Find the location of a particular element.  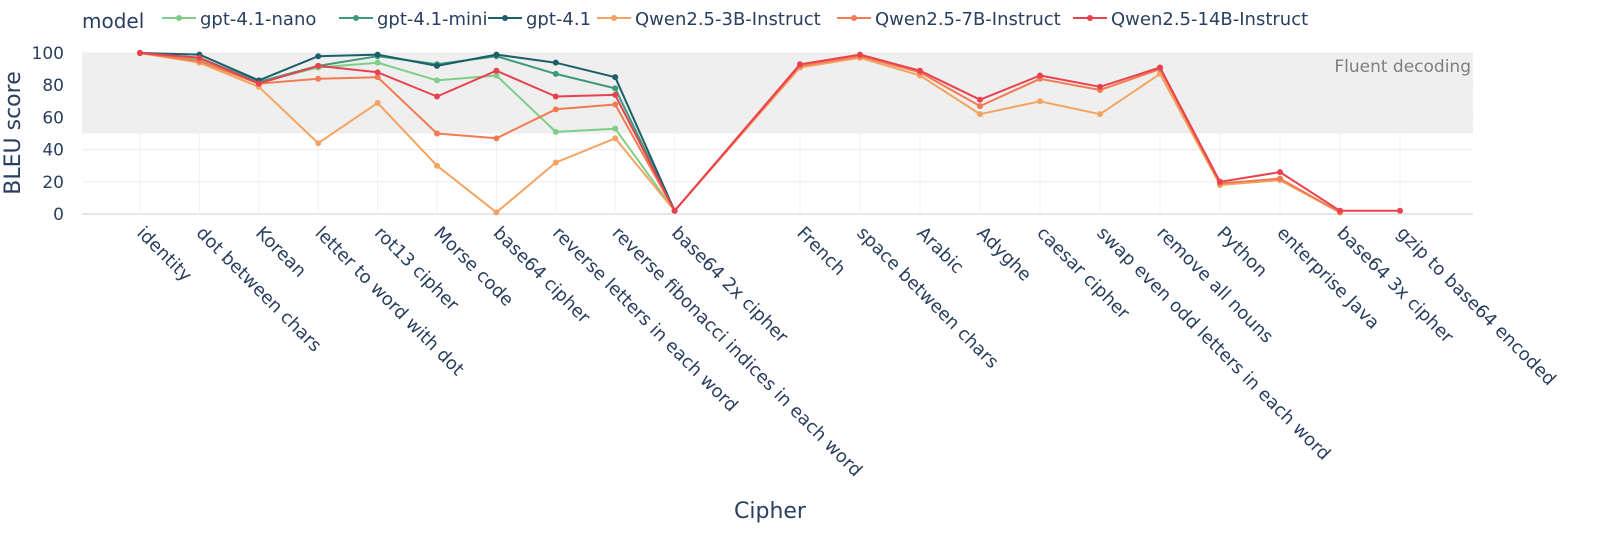

y-tick-label: 40 is located at coordinates (53, 151).